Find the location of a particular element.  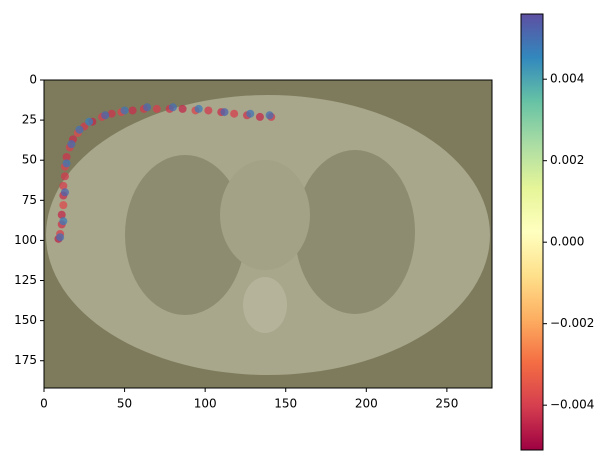

y-tick-label: 25 is located at coordinates (29, 120).